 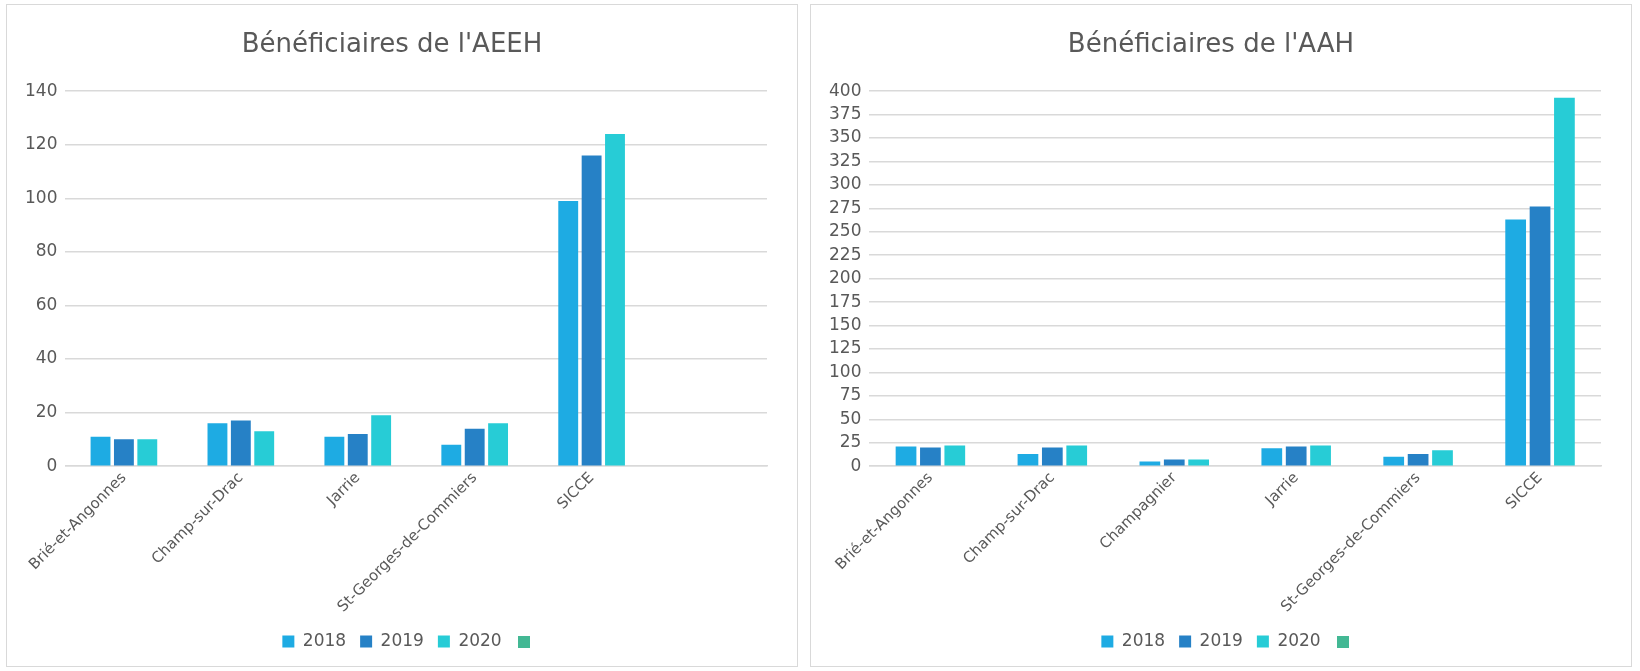 I want to click on y-tick-label: 140, so click(x=41, y=89).